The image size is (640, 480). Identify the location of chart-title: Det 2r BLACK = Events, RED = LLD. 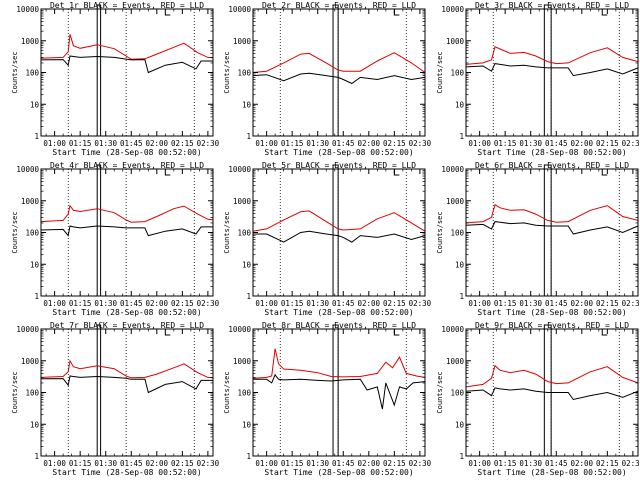
(339, 5).